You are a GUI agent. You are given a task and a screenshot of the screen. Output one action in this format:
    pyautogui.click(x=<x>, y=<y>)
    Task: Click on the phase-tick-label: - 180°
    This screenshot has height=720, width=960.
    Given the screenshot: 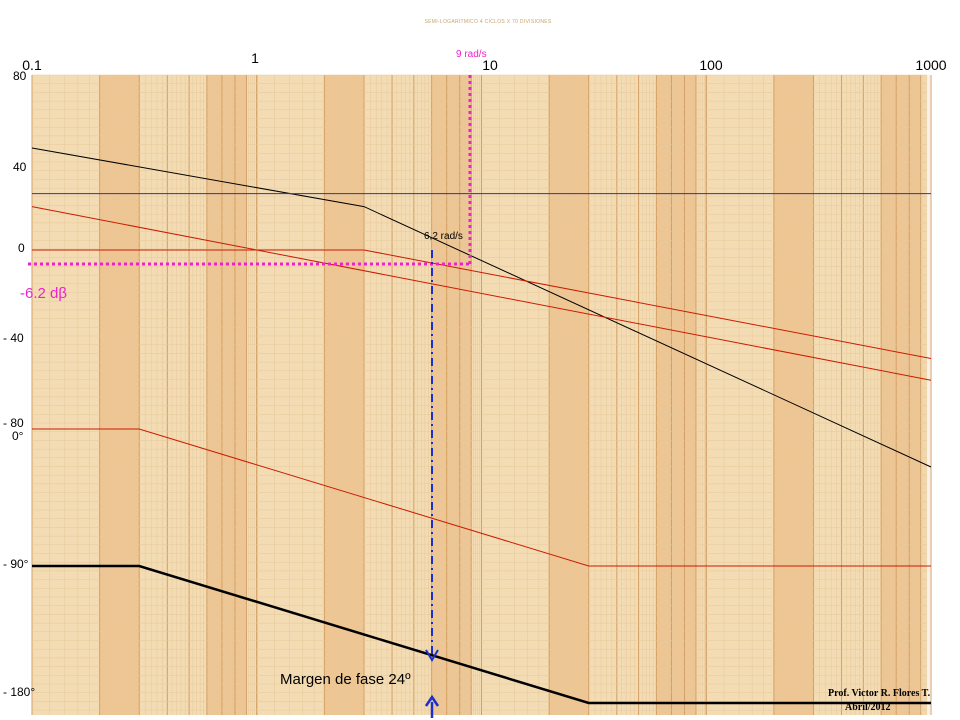 What is the action you would take?
    pyautogui.click(x=19, y=692)
    